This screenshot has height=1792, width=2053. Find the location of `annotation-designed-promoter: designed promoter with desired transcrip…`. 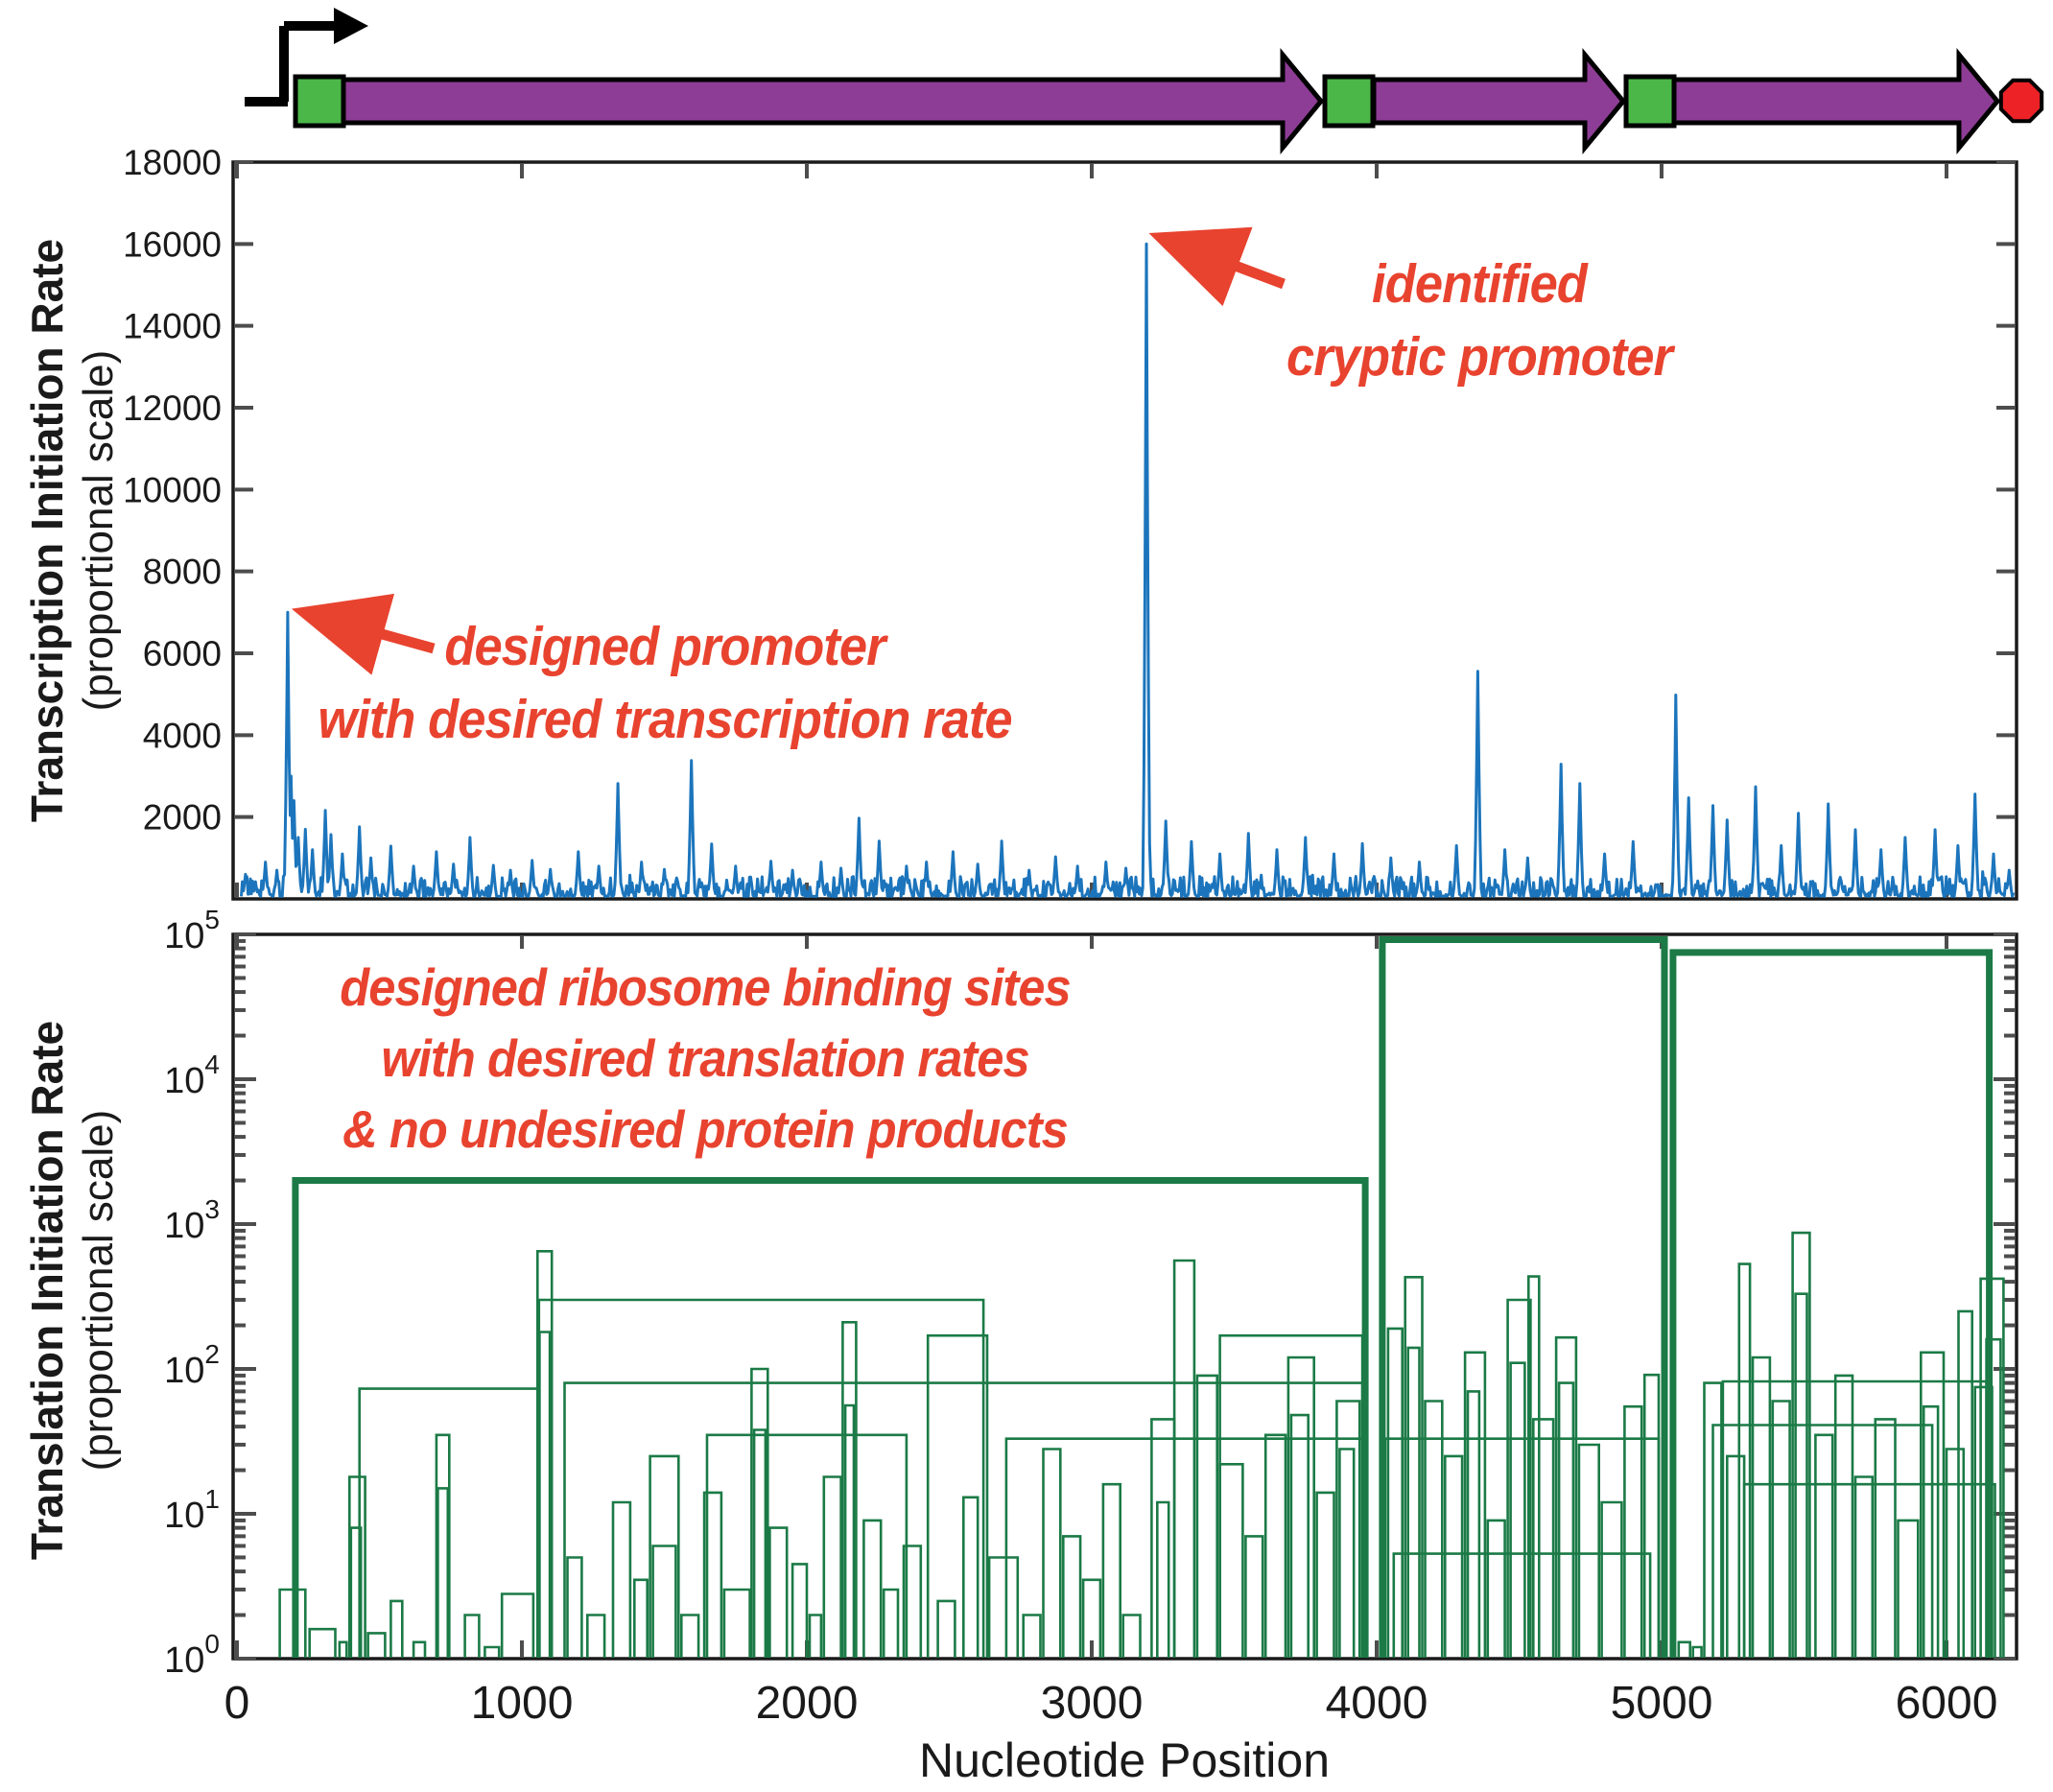

annotation-designed-promoter: designed promoter with desired transcrip… is located at coordinates (664, 683).